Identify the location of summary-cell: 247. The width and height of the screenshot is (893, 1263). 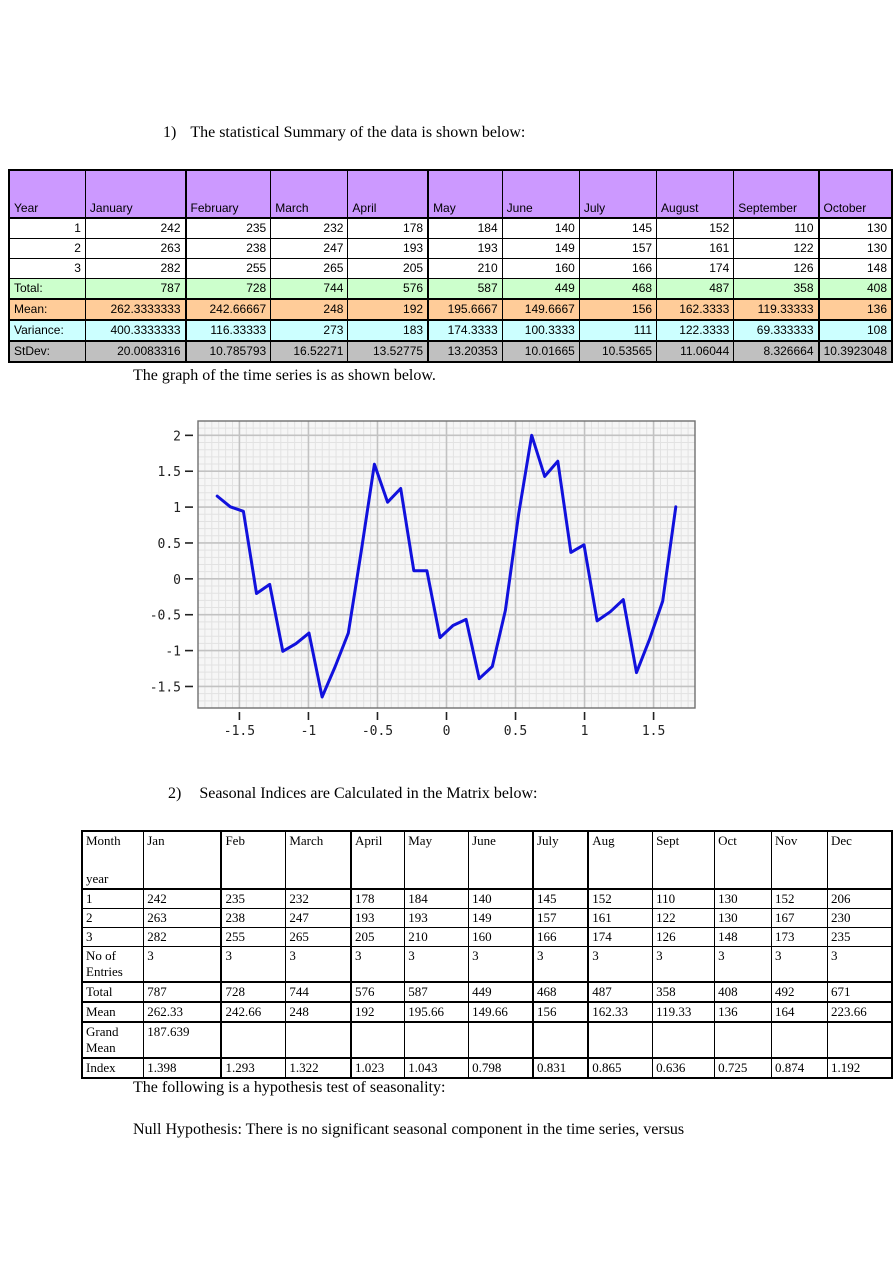
(309, 248).